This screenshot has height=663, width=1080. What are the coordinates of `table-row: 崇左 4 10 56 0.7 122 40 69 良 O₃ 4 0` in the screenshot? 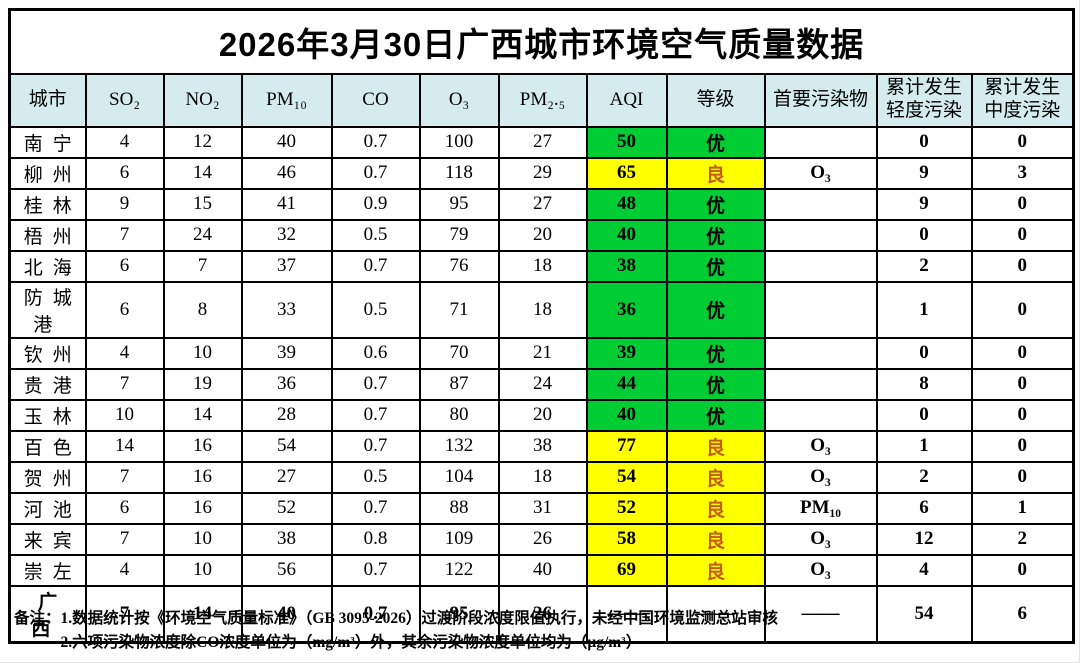 It's located at (541, 570).